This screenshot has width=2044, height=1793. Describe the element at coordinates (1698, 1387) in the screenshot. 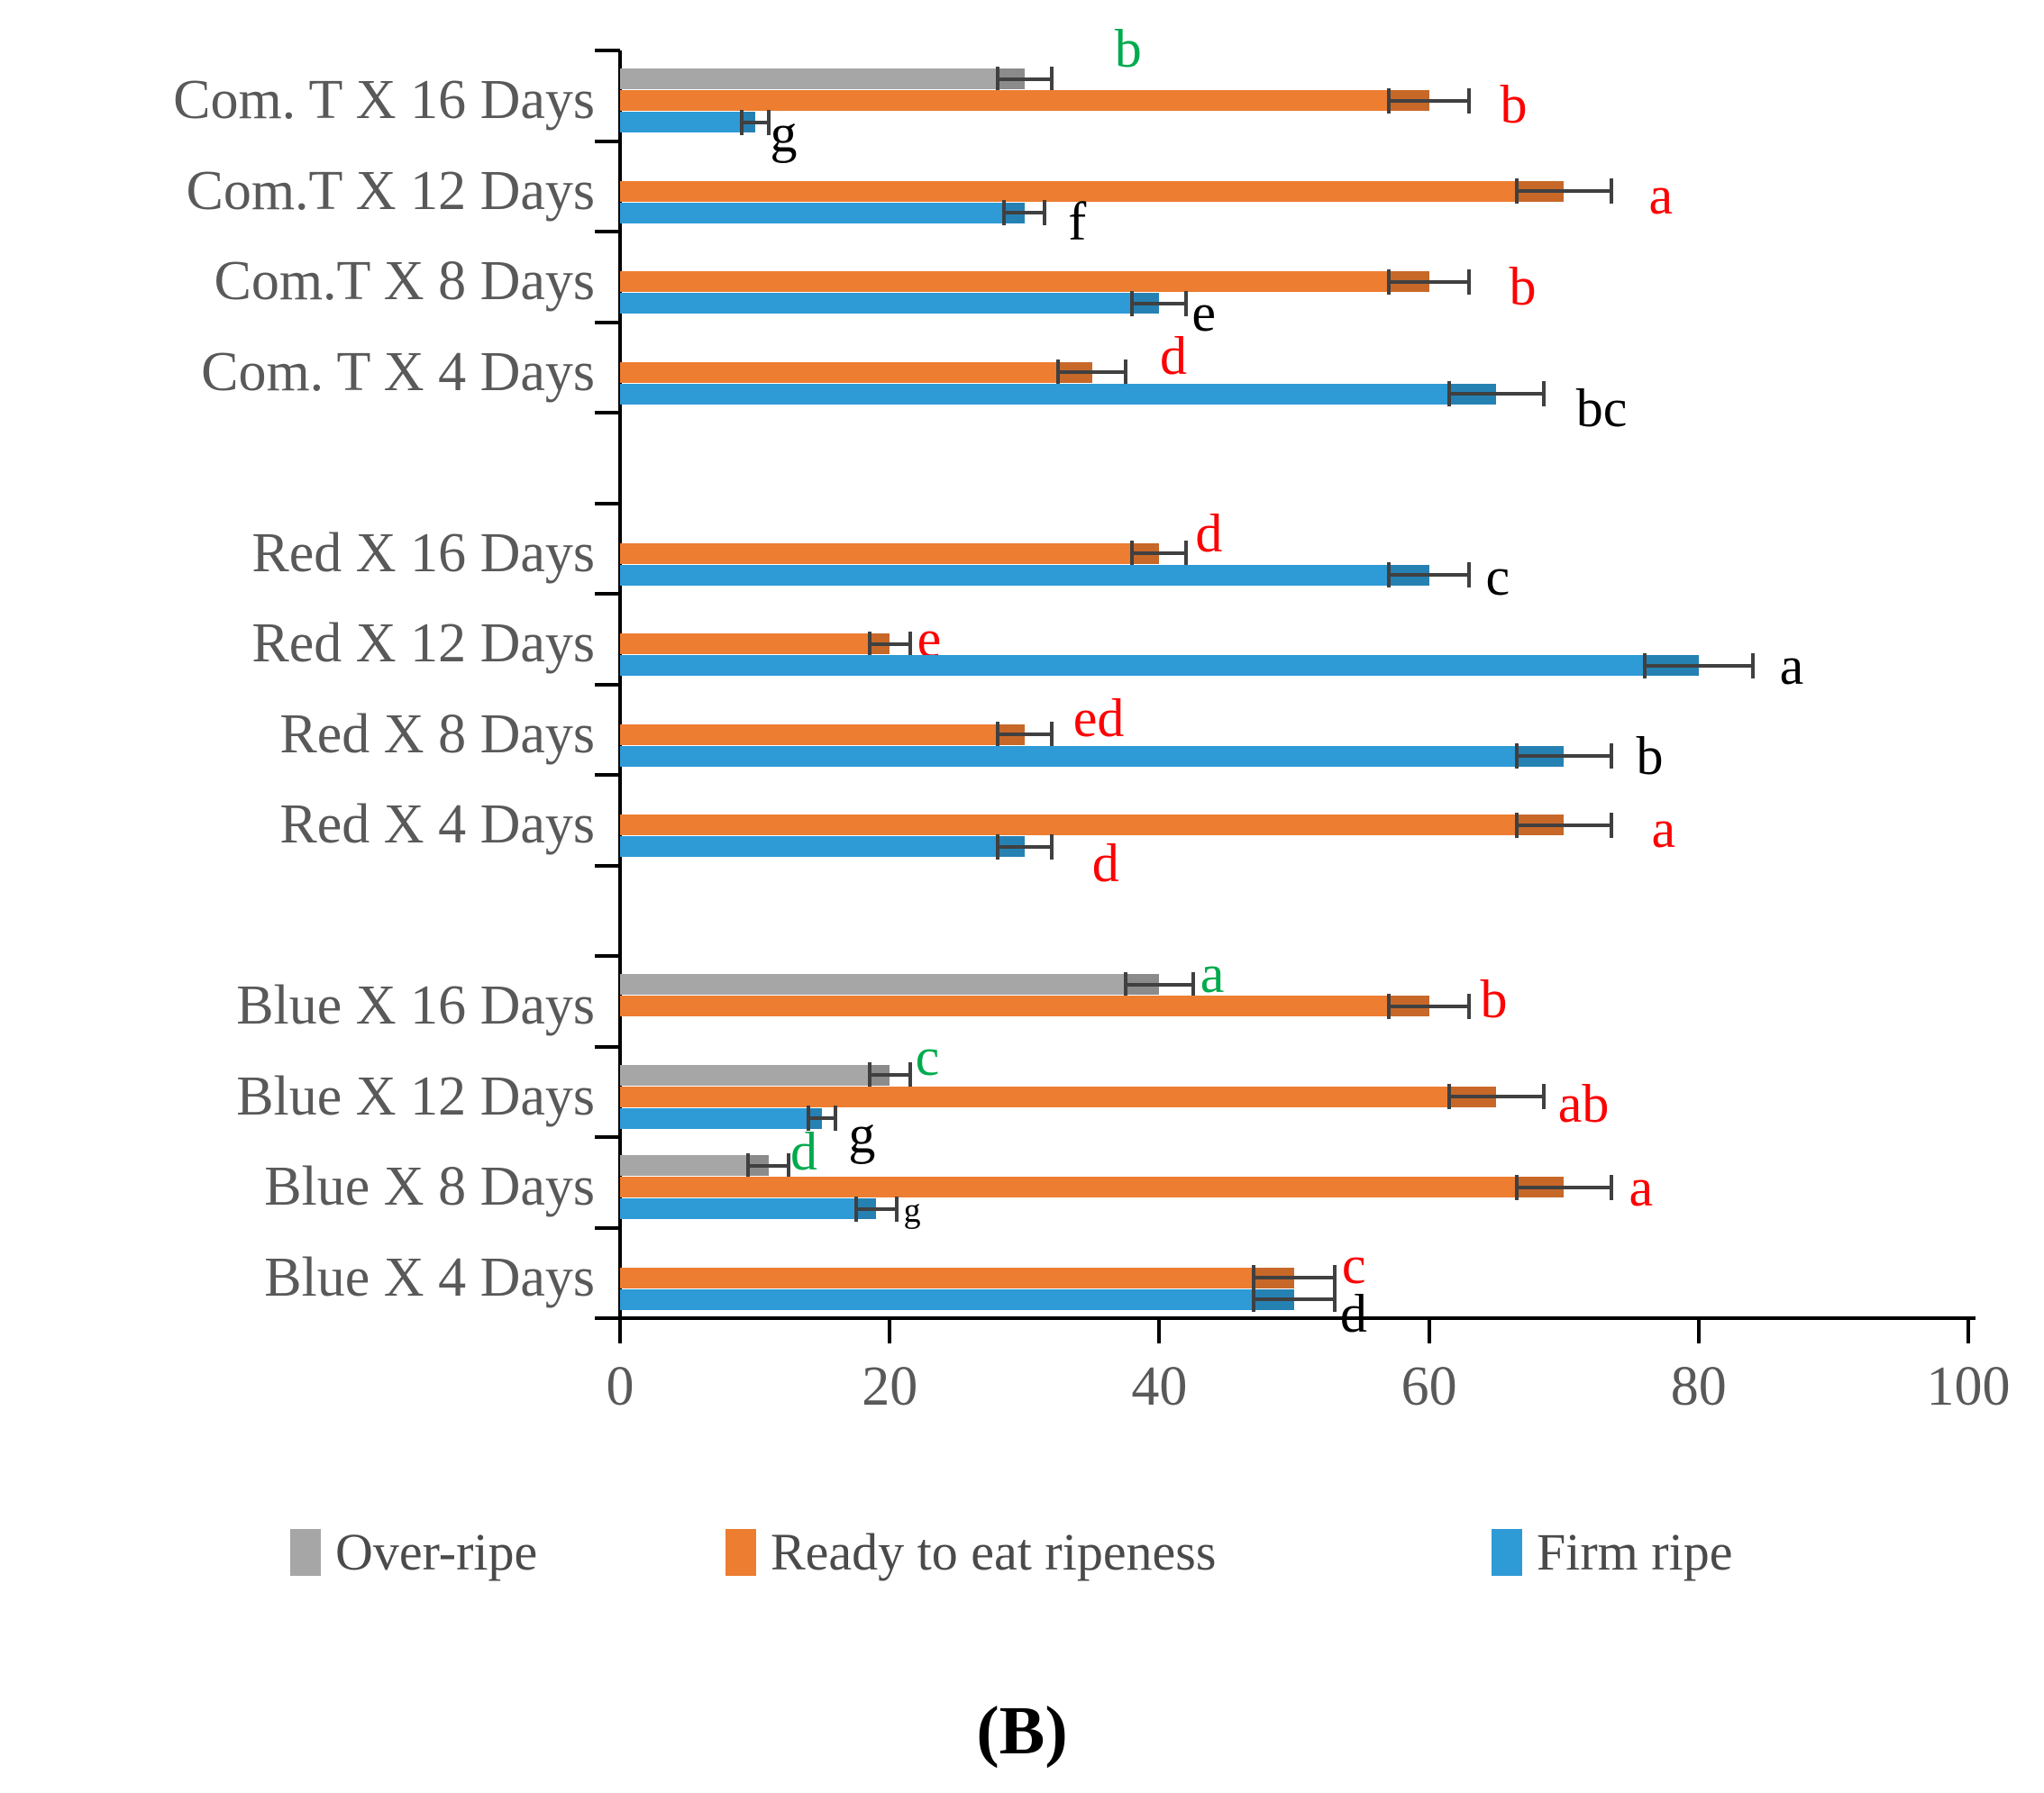

I see `x-tick-label: 80` at that location.